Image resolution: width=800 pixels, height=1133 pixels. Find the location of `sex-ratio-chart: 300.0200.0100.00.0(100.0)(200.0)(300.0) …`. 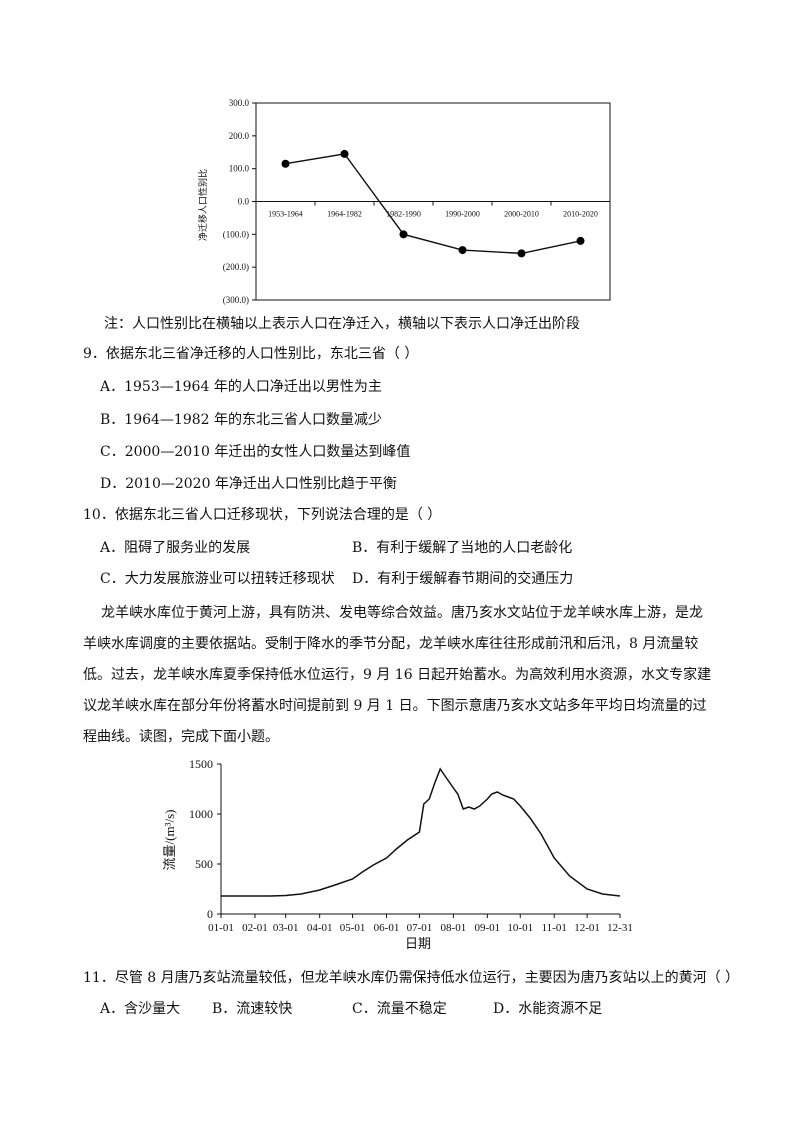

sex-ratio-chart: 300.0200.0100.00.0(100.0)(200.0)(300.0) … is located at coordinates (404, 201).